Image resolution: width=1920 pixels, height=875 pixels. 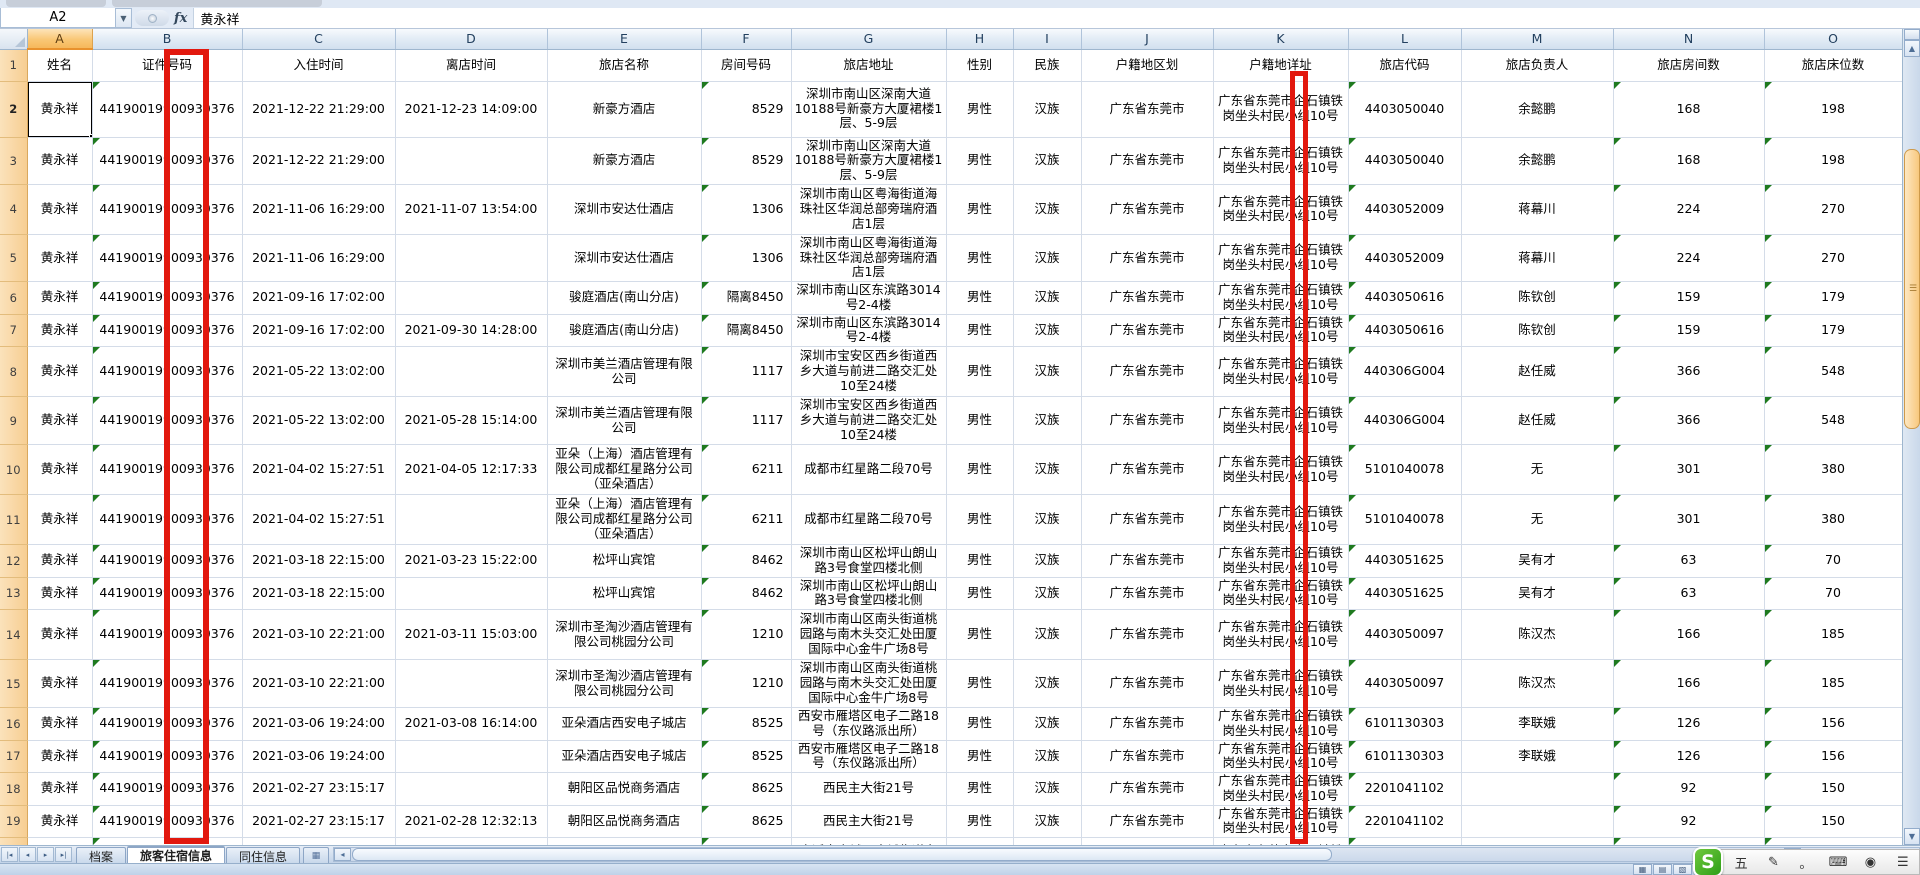 What do you see at coordinates (624, 371) in the screenshot?
I see `cell-E8: 深圳市美兰酒店管理有限公司` at bounding box center [624, 371].